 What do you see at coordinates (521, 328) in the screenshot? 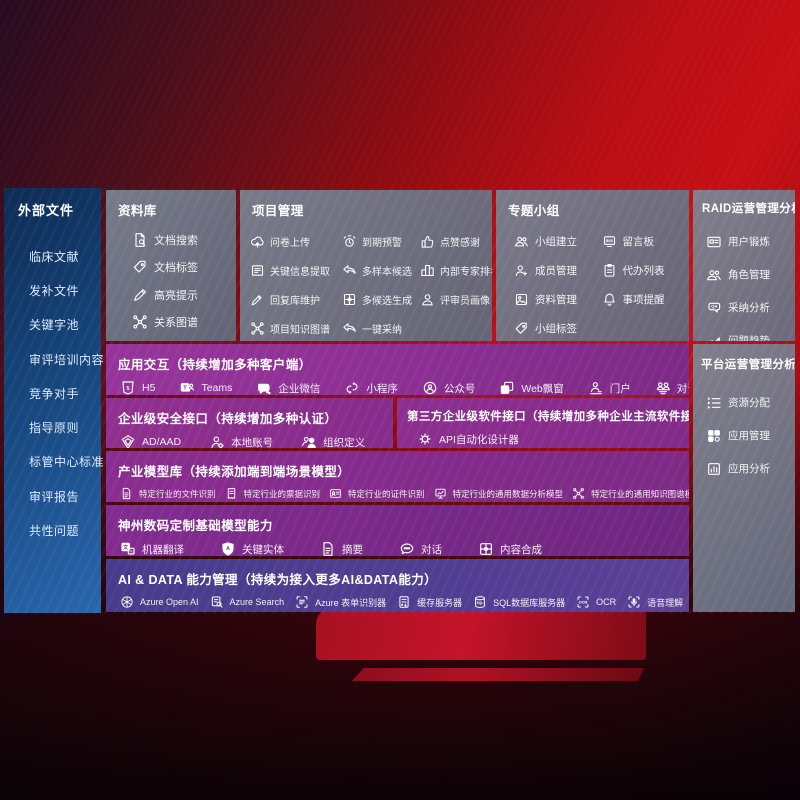
I see `tag-icon` at bounding box center [521, 328].